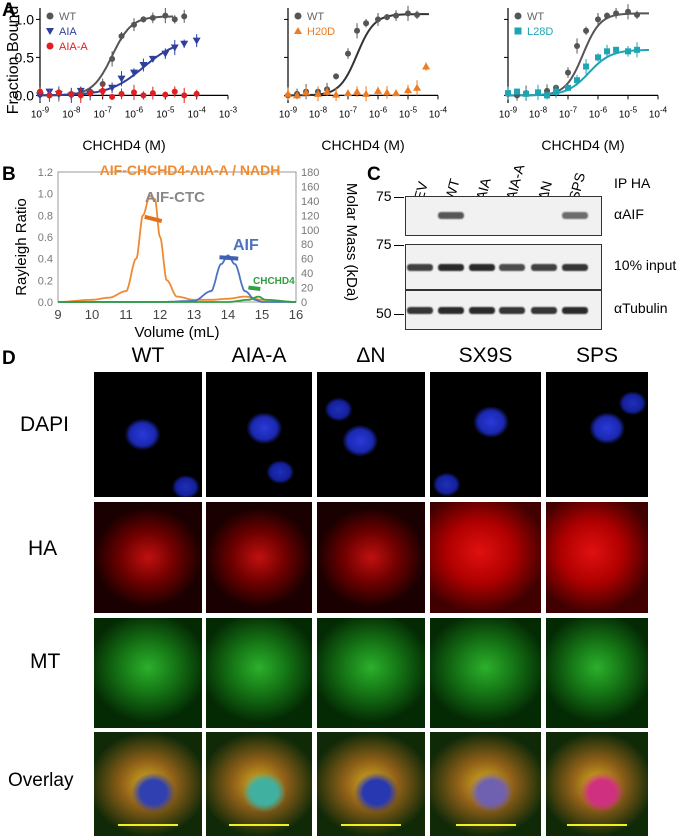 The width and height of the screenshot is (685, 836). Describe the element at coordinates (68, 32) in the screenshot. I see `legend-label: AIA` at that location.